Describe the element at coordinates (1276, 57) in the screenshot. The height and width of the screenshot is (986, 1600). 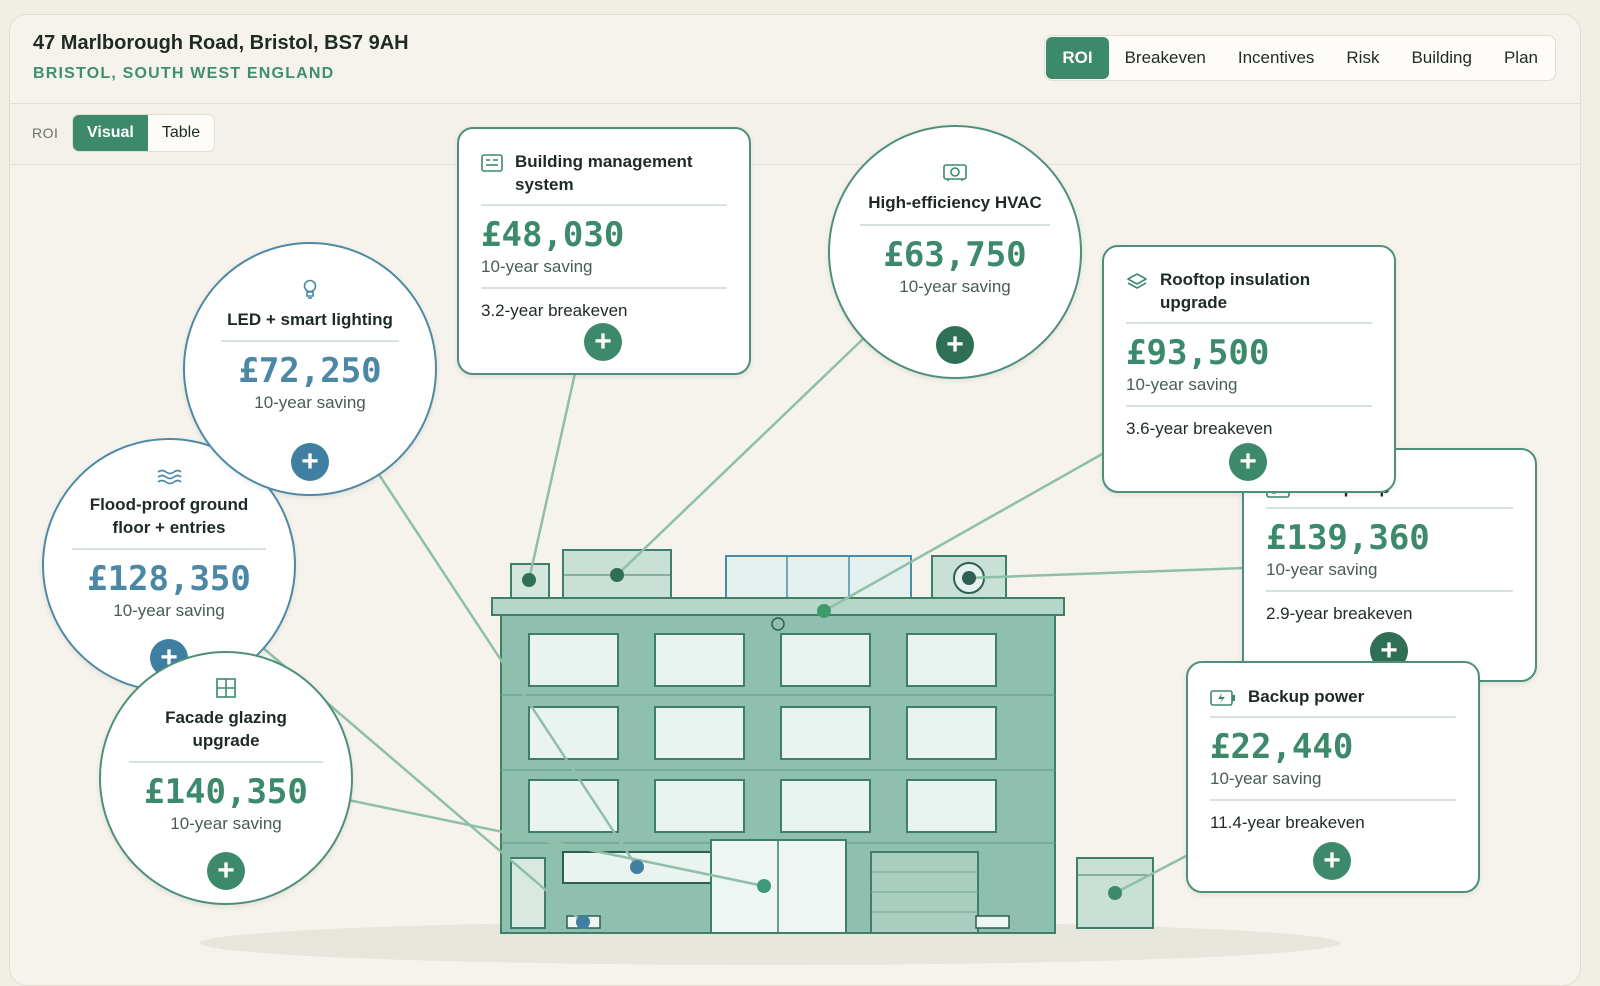
I see `tab-incentives: Incentives` at that location.